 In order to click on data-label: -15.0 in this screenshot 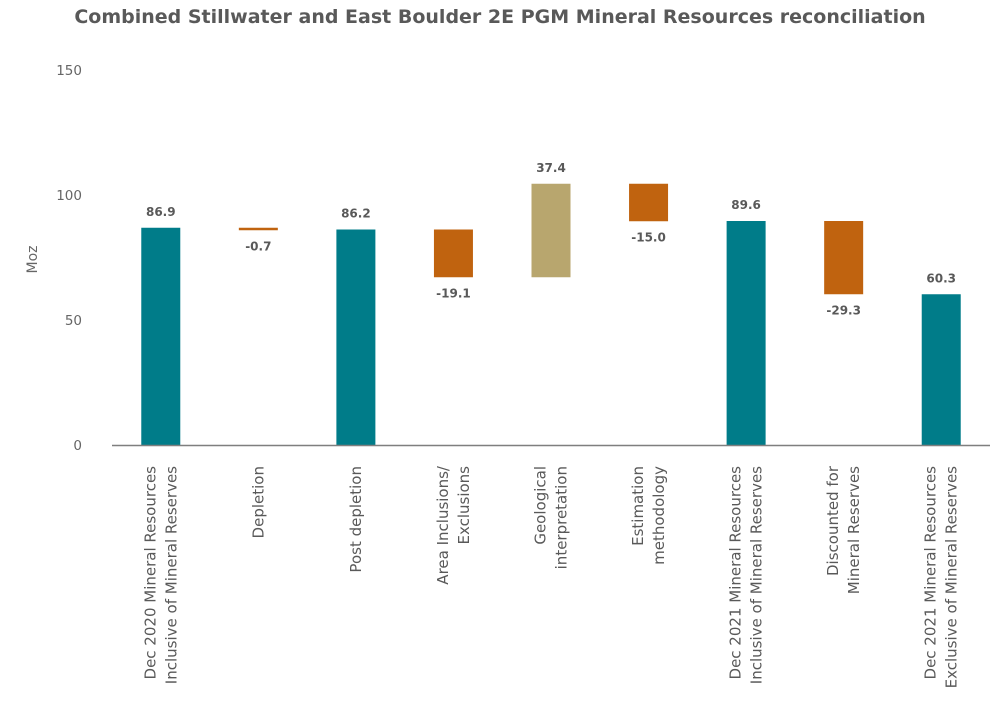, I will do `click(648, 237)`.